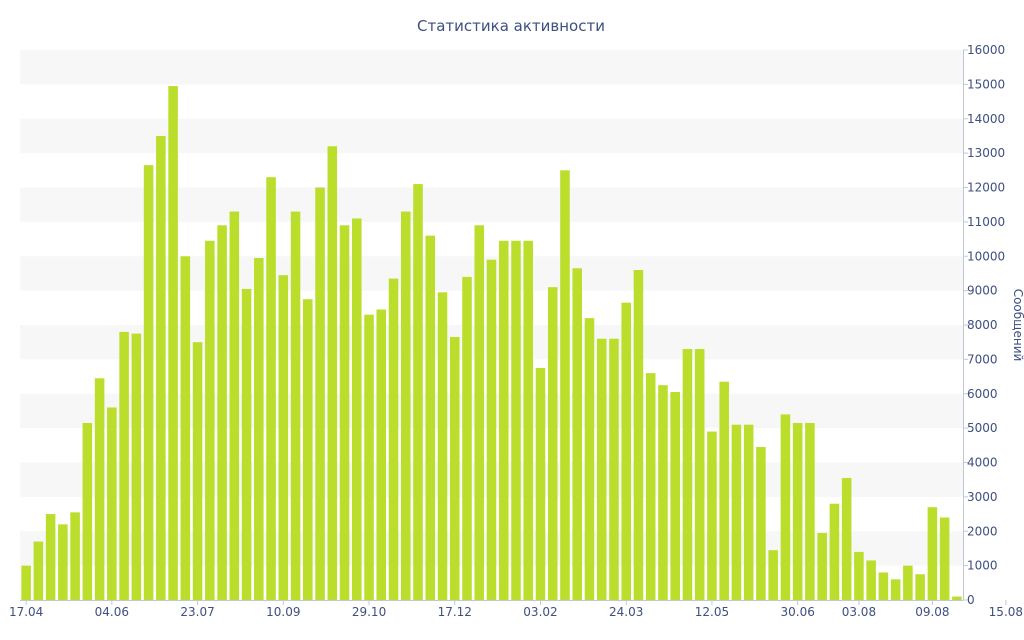  What do you see at coordinates (982, 497) in the screenshot?
I see `y-tick-label: 3000` at bounding box center [982, 497].